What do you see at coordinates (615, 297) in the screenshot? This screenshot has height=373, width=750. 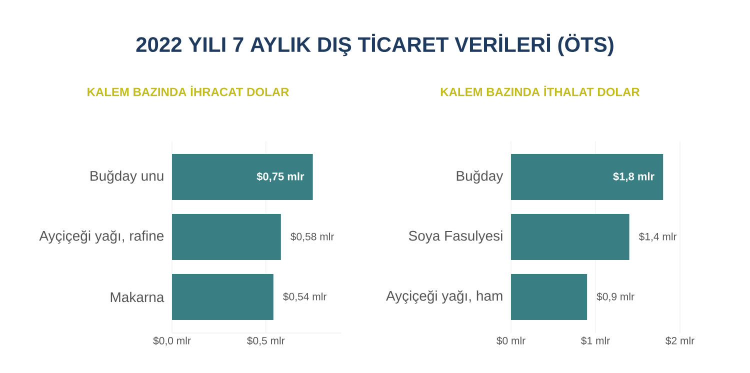 I see `data-label: $0,9 mlr` at bounding box center [615, 297].